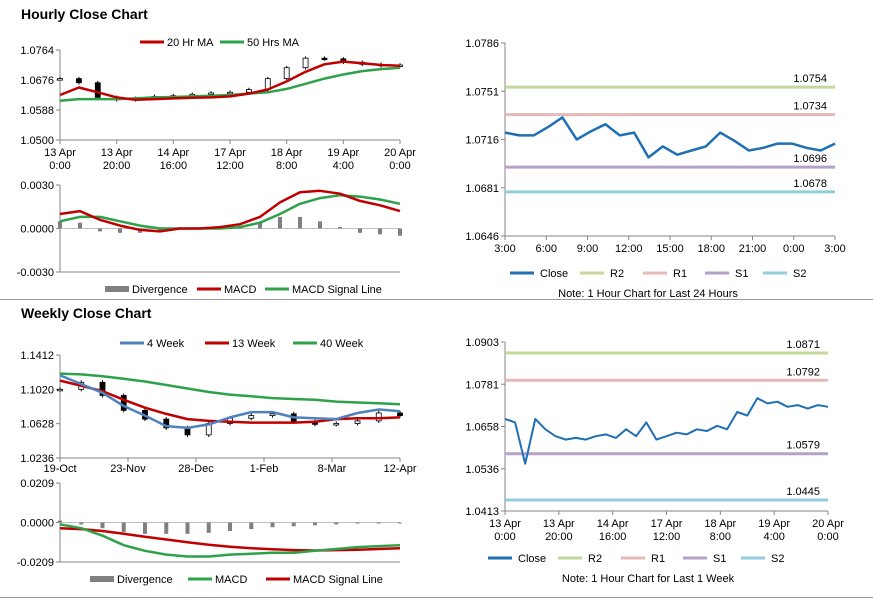  What do you see at coordinates (231, 580) in the screenshot?
I see `weekly-macd-legend-label: MACD` at bounding box center [231, 580].